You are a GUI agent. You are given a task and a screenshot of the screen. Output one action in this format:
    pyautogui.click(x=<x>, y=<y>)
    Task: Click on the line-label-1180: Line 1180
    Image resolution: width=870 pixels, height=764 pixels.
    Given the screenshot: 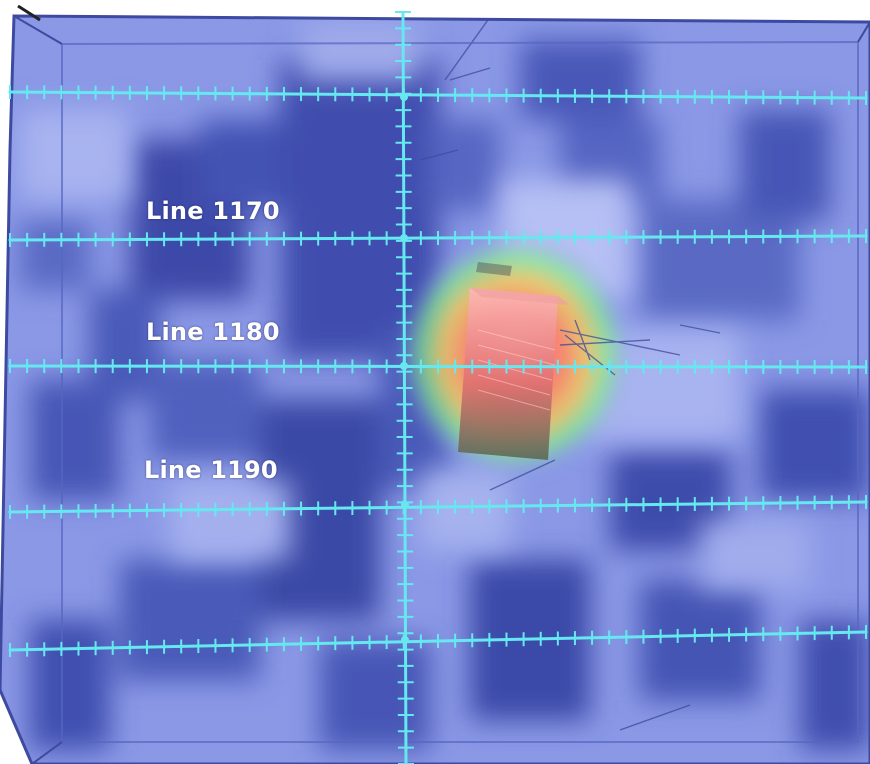 What is the action you would take?
    pyautogui.click(x=213, y=332)
    